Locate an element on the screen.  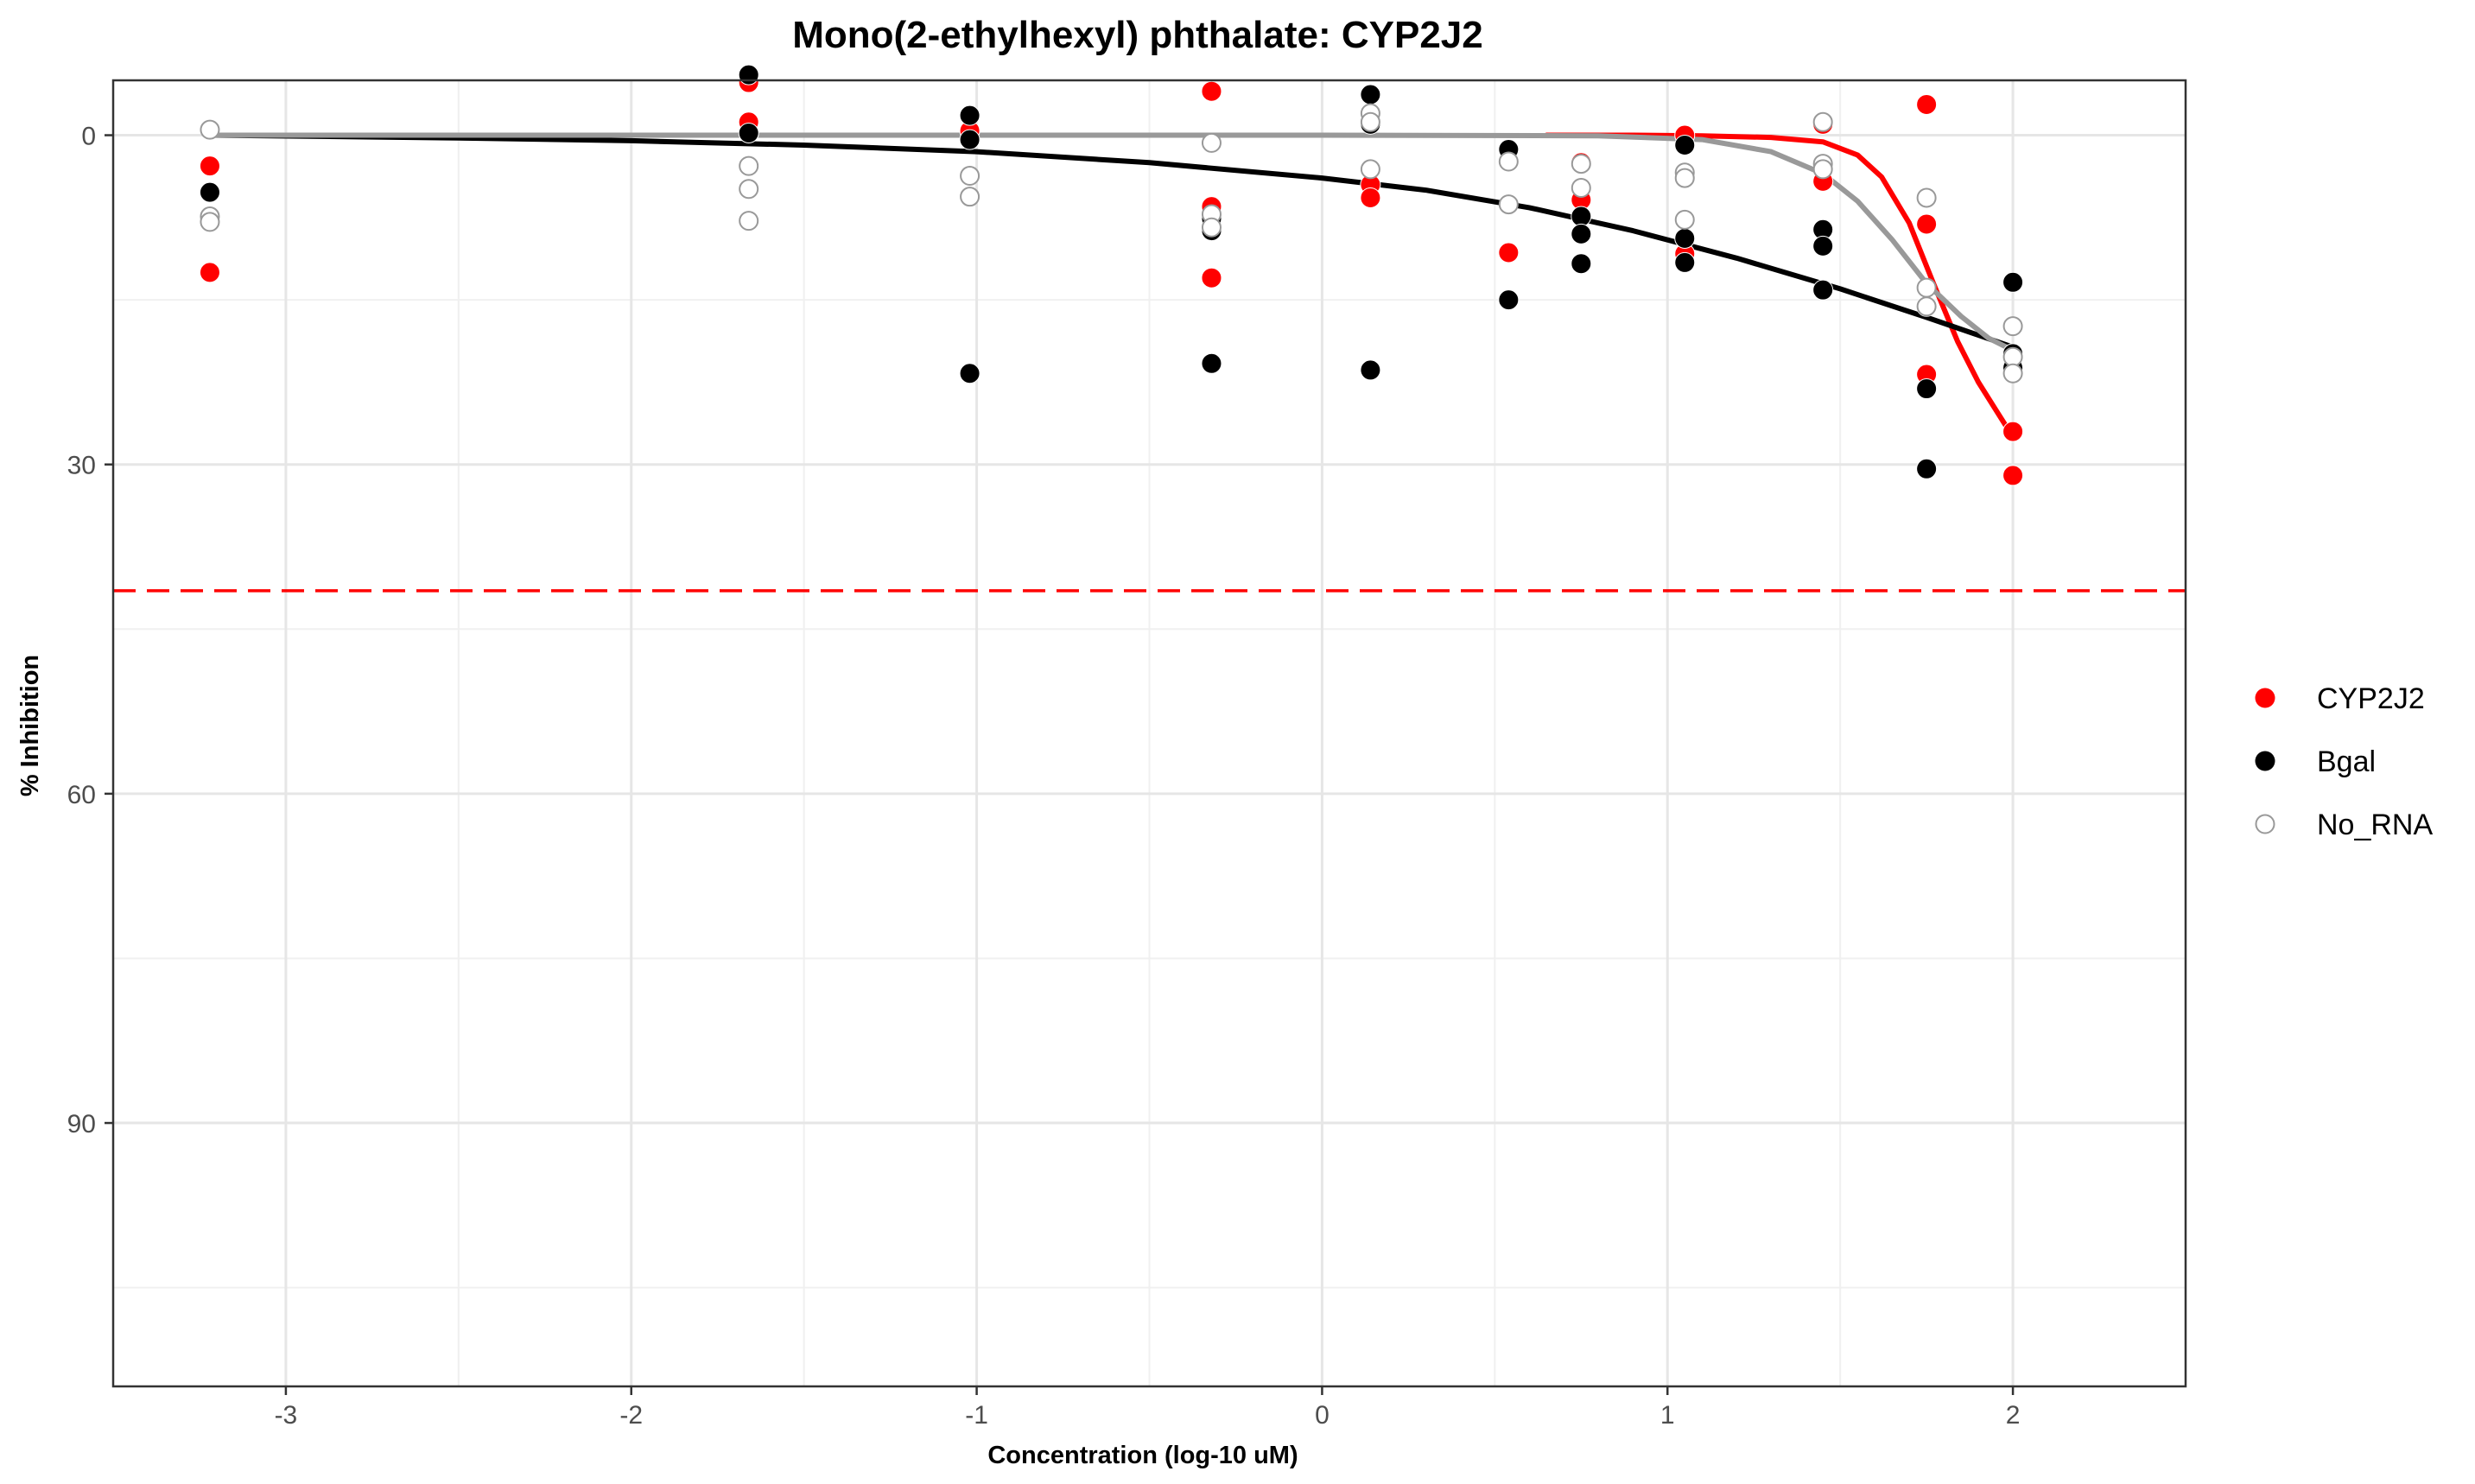
fit-curve-bgal is located at coordinates (1111, 241).